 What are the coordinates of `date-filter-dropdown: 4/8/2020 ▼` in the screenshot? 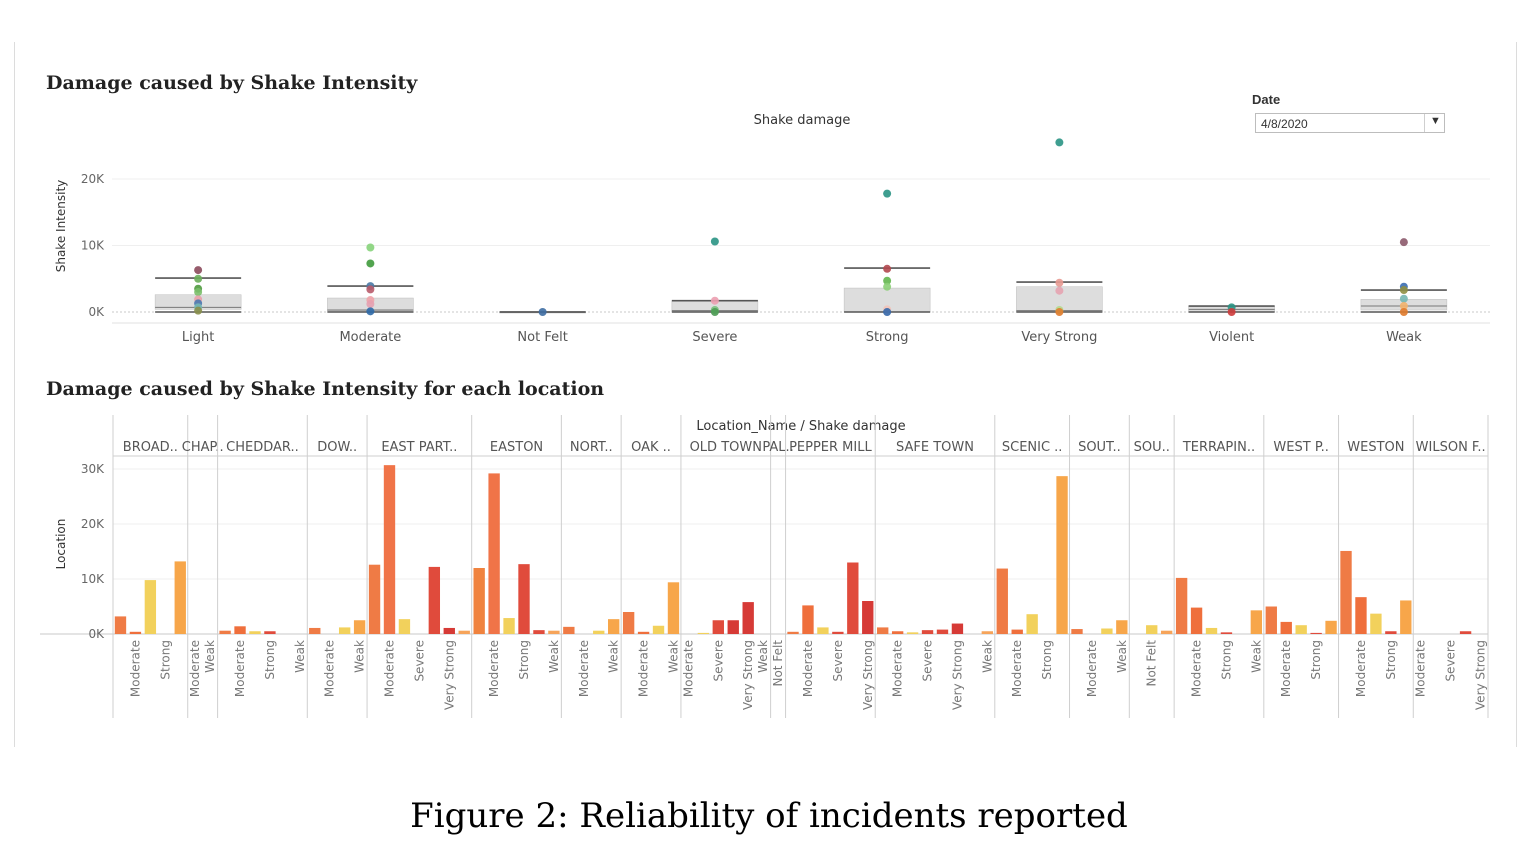 It's located at (1350, 123).